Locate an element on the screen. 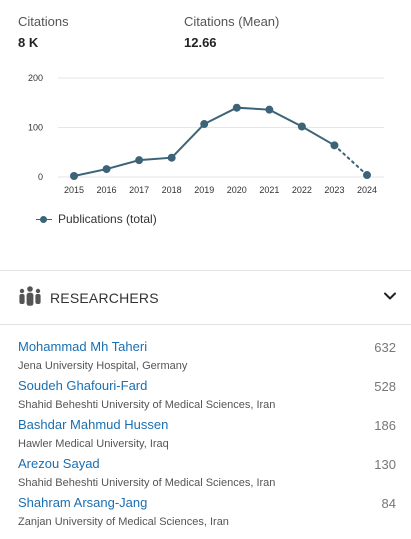  x-tick-label: 2022 is located at coordinates (302, 190).